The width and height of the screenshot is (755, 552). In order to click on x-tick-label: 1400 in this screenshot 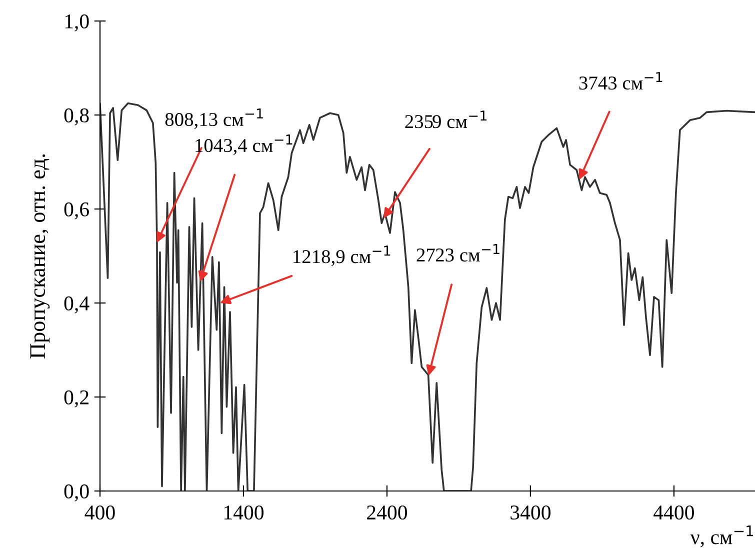, I will do `click(244, 512)`.